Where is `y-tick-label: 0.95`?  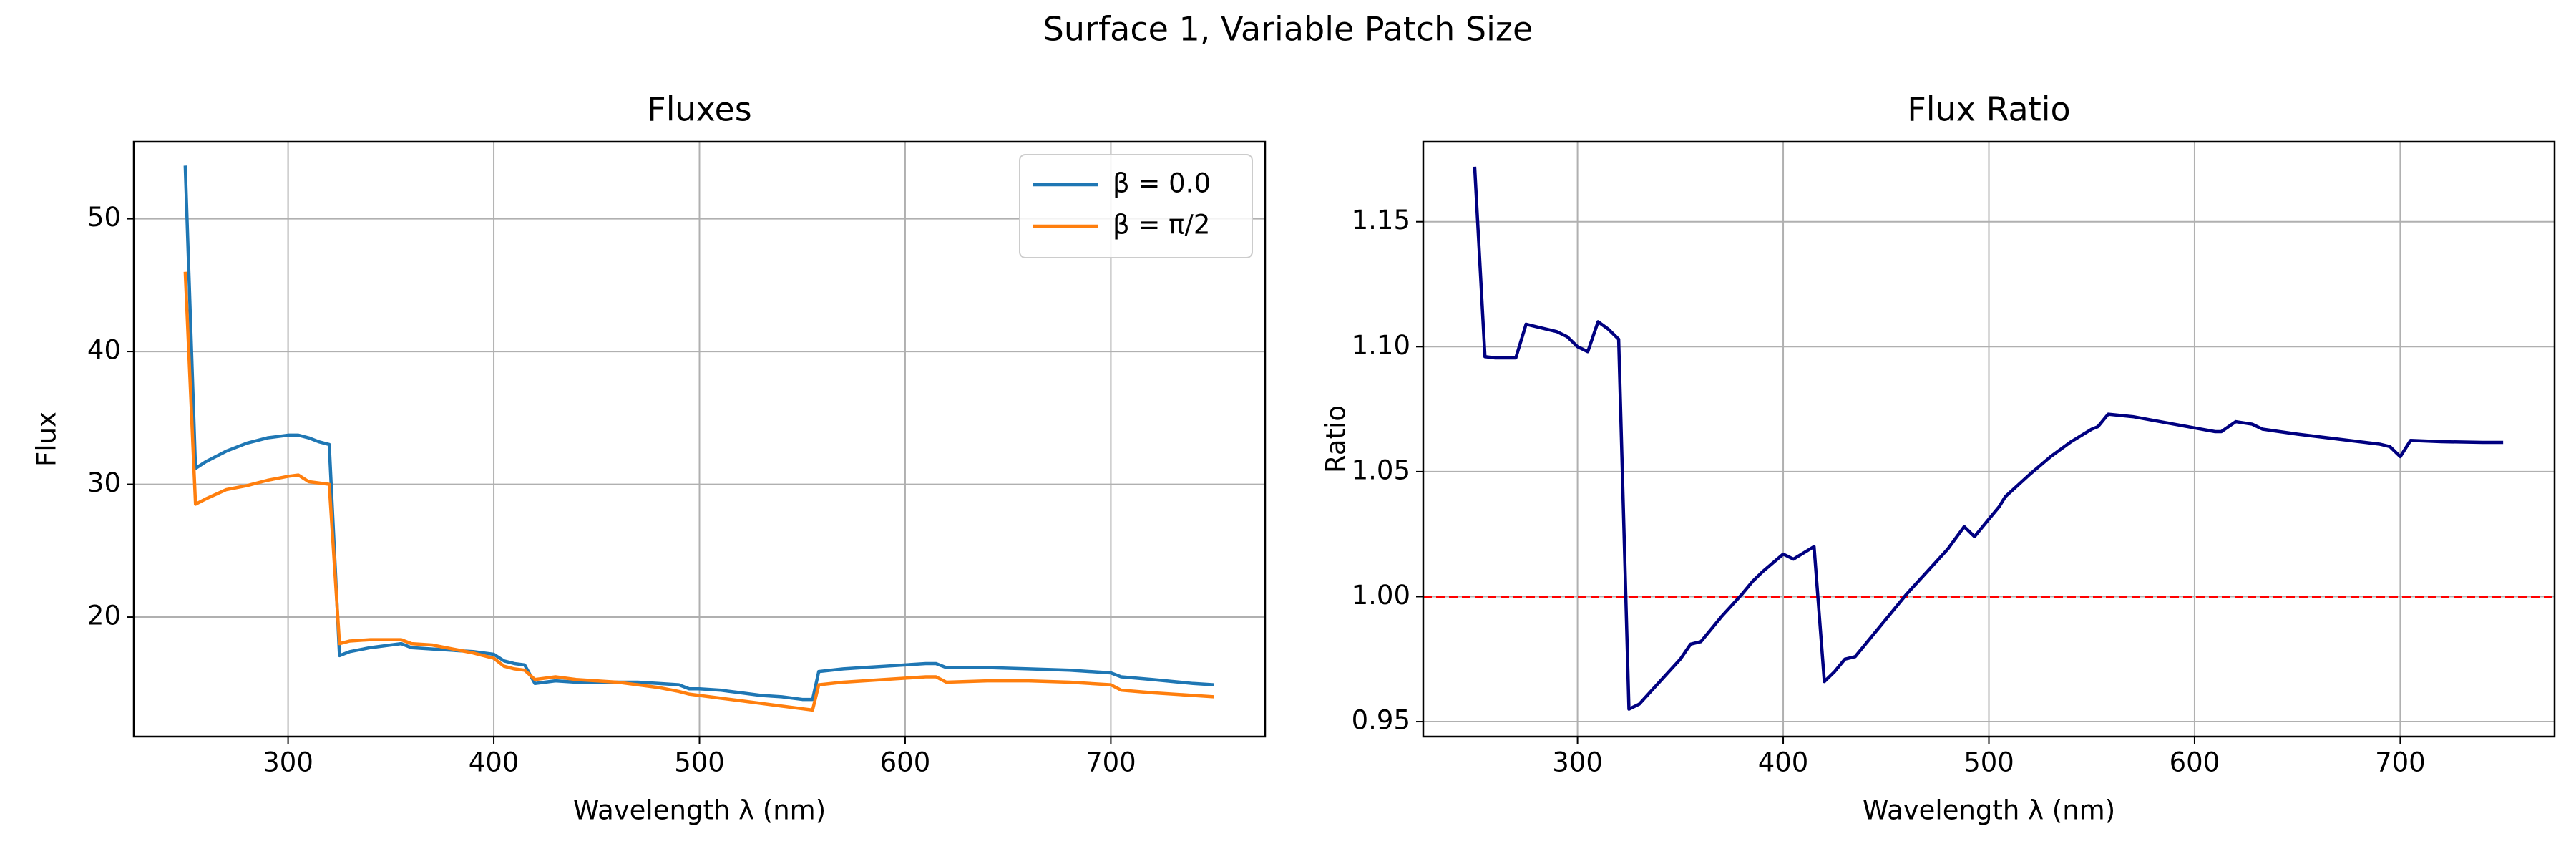
y-tick-label: 0.95 is located at coordinates (1381, 720).